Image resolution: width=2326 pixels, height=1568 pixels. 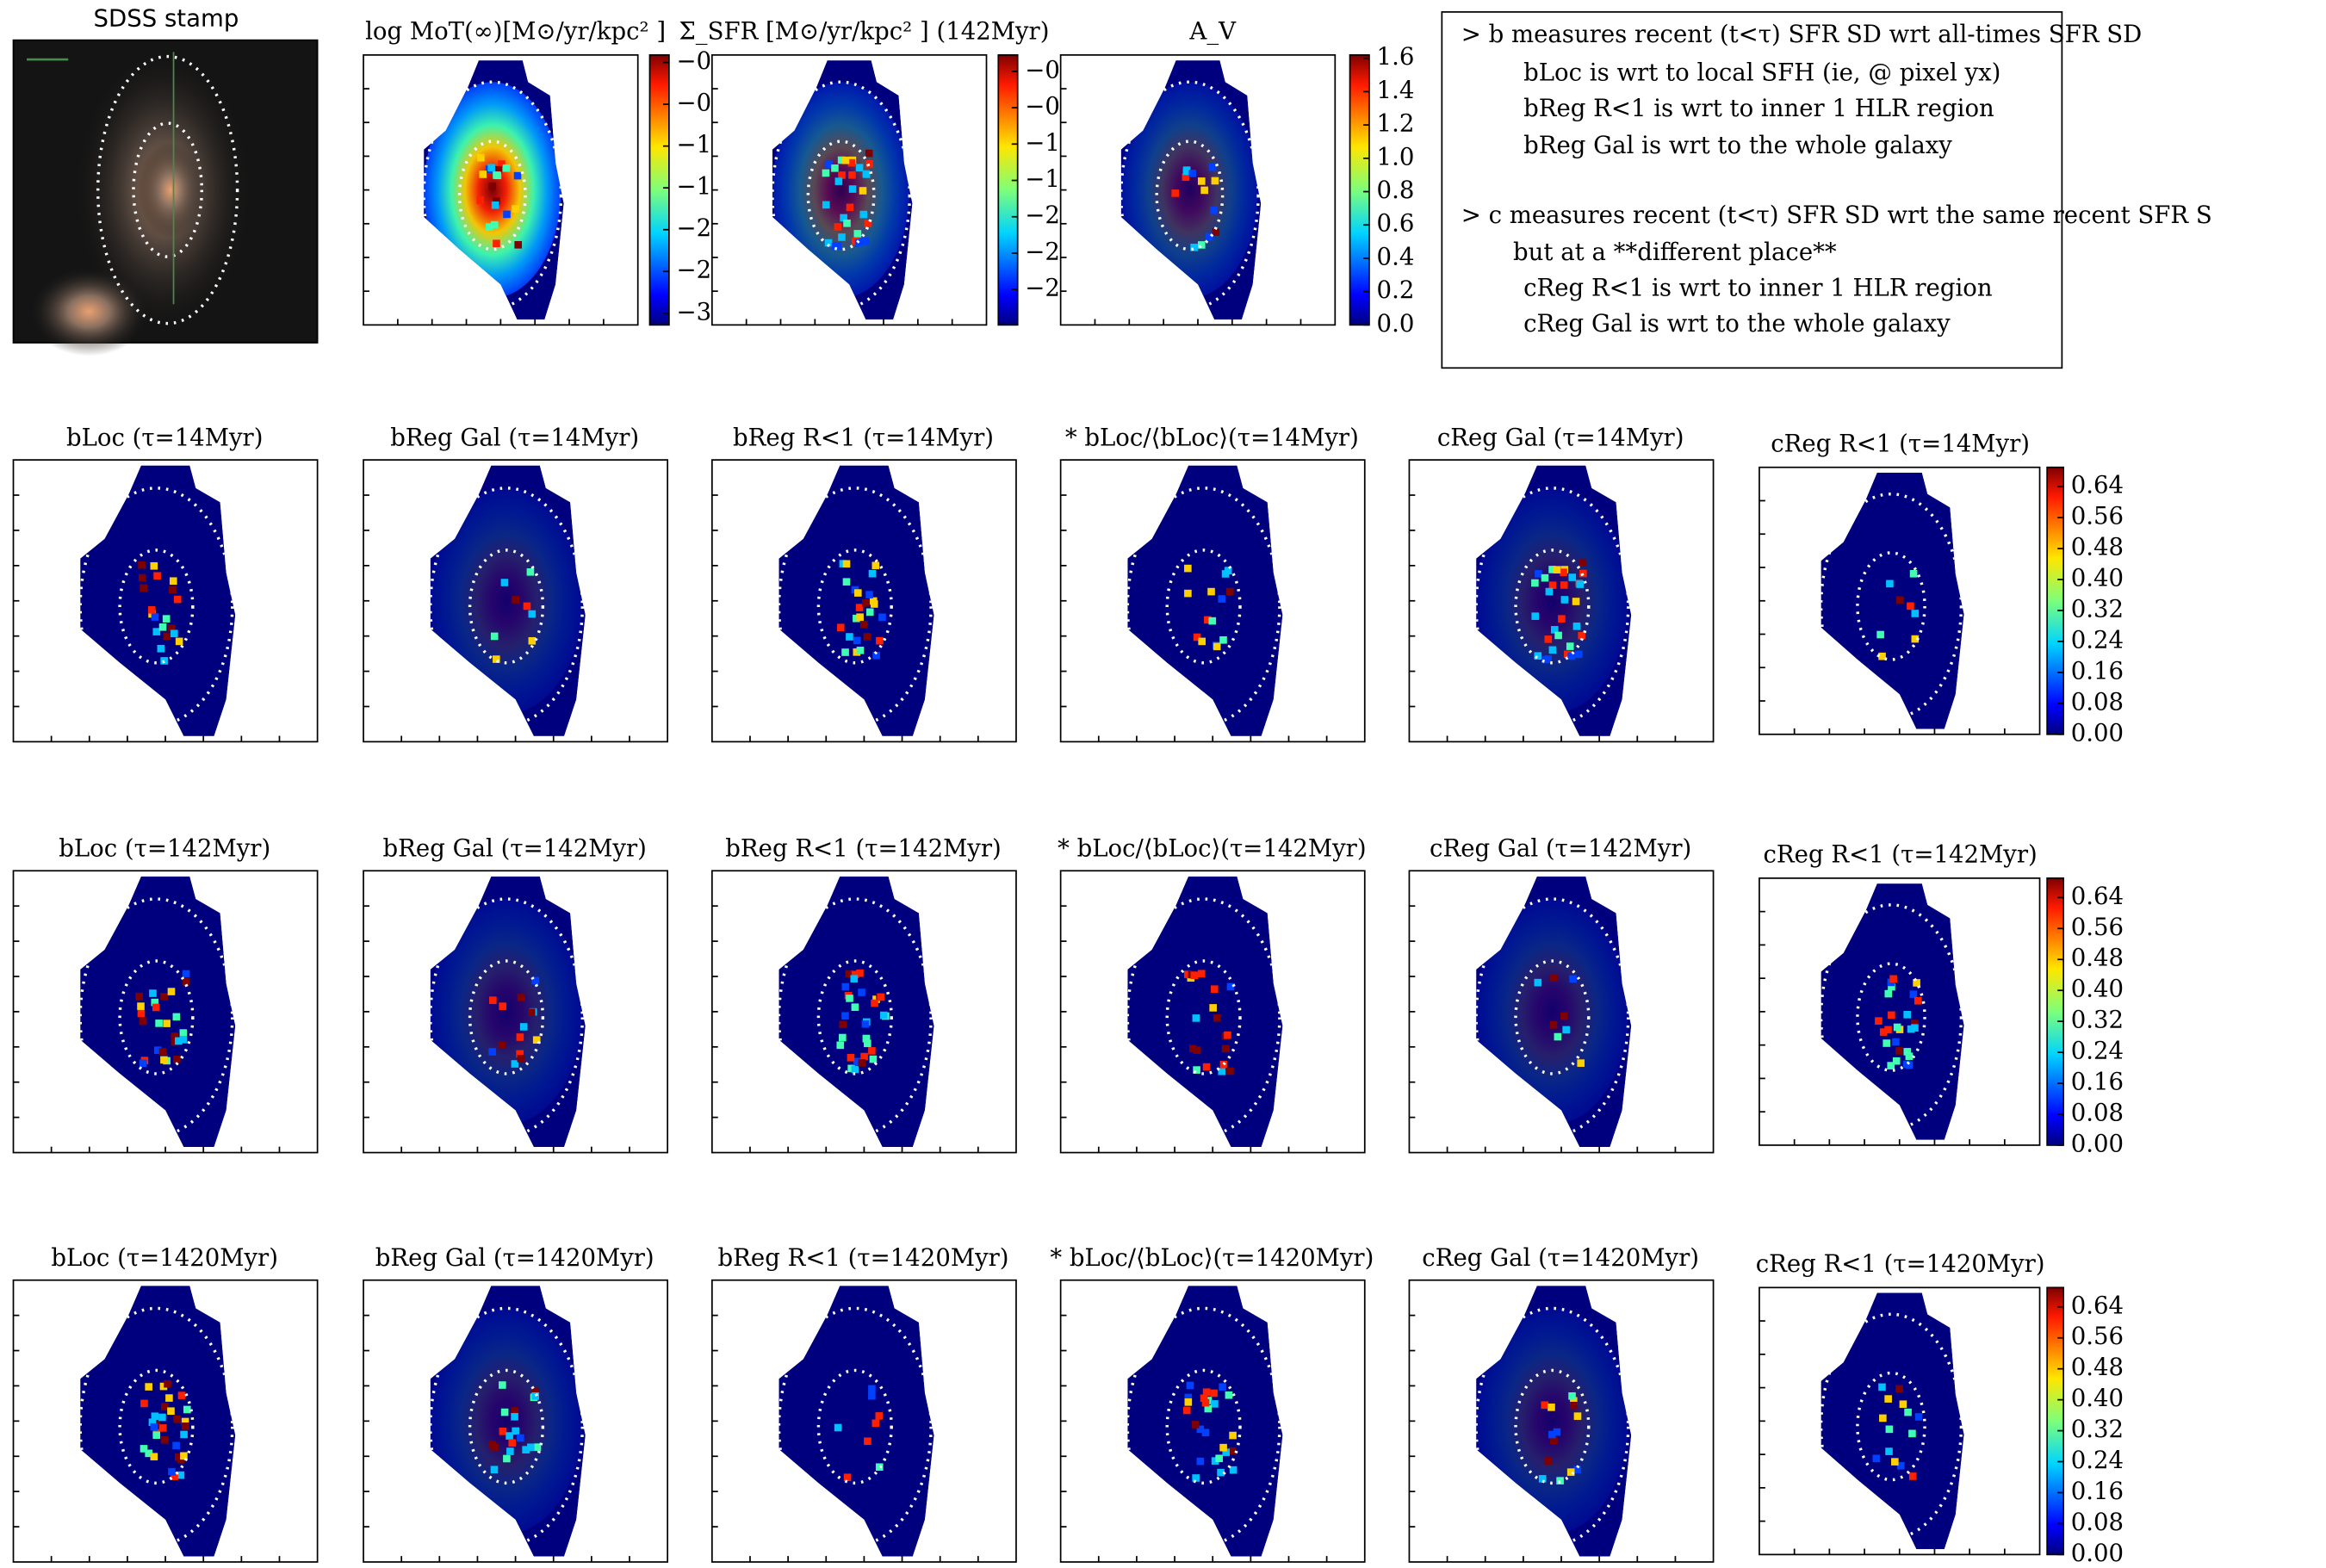 I want to click on heat-core, so click(x=841, y=190).